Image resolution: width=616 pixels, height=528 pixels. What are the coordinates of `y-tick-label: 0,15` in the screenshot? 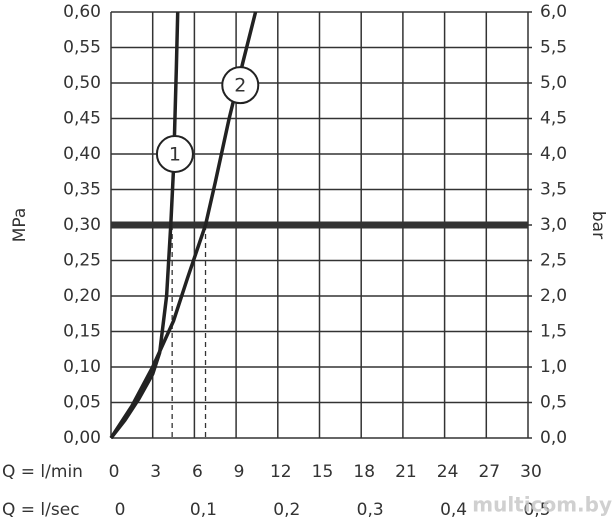 It's located at (82, 332).